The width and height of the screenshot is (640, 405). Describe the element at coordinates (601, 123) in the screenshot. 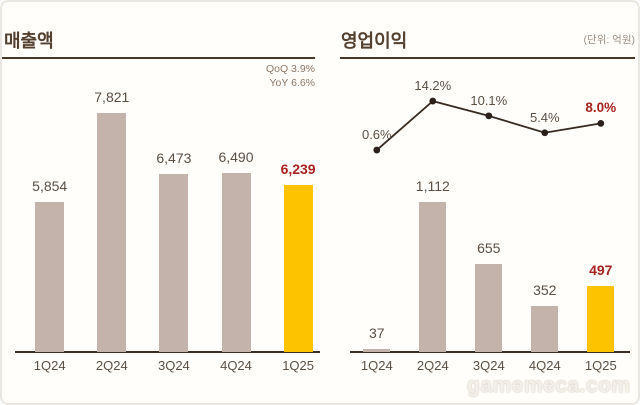

I see `line-point-1q25` at that location.